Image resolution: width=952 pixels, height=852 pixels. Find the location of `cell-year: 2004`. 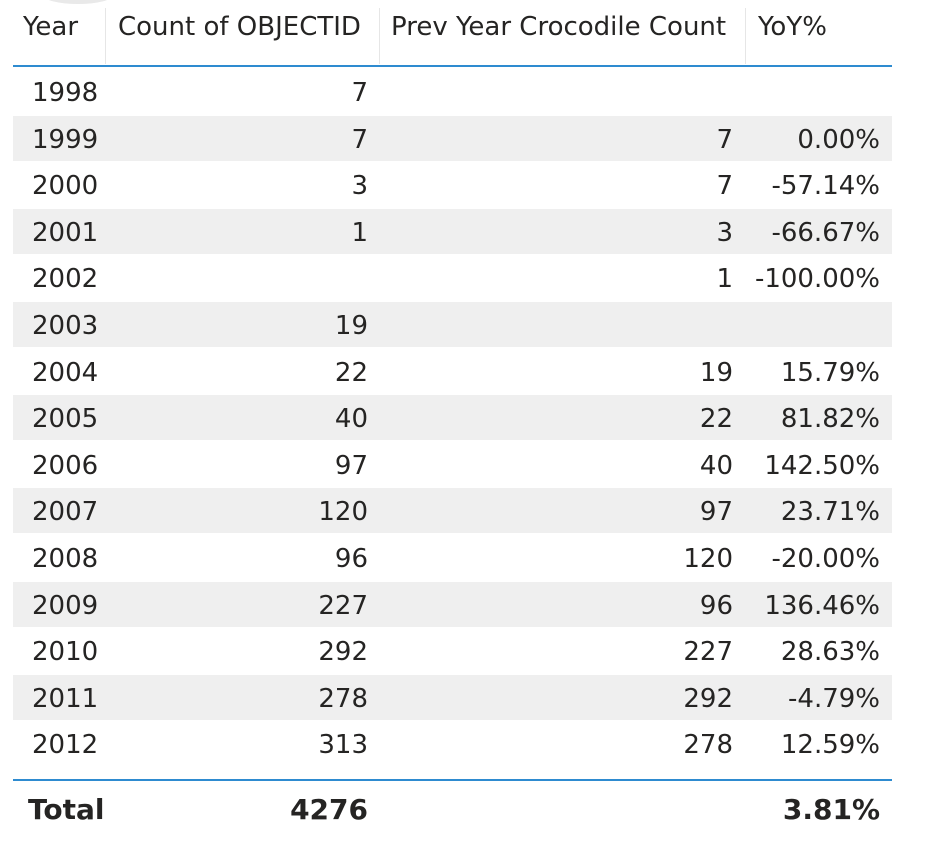

cell-year: 2004 is located at coordinates (65, 372).